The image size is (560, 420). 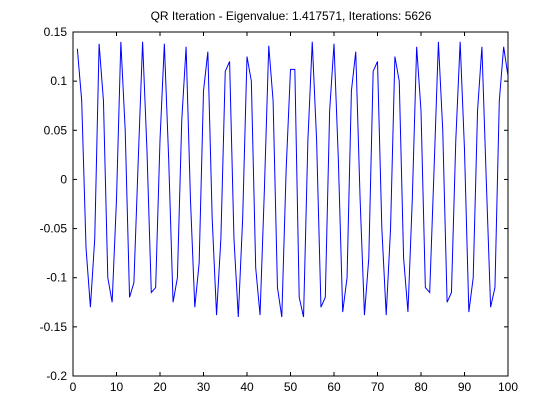 I want to click on x-tick-label: 0, so click(x=73, y=387).